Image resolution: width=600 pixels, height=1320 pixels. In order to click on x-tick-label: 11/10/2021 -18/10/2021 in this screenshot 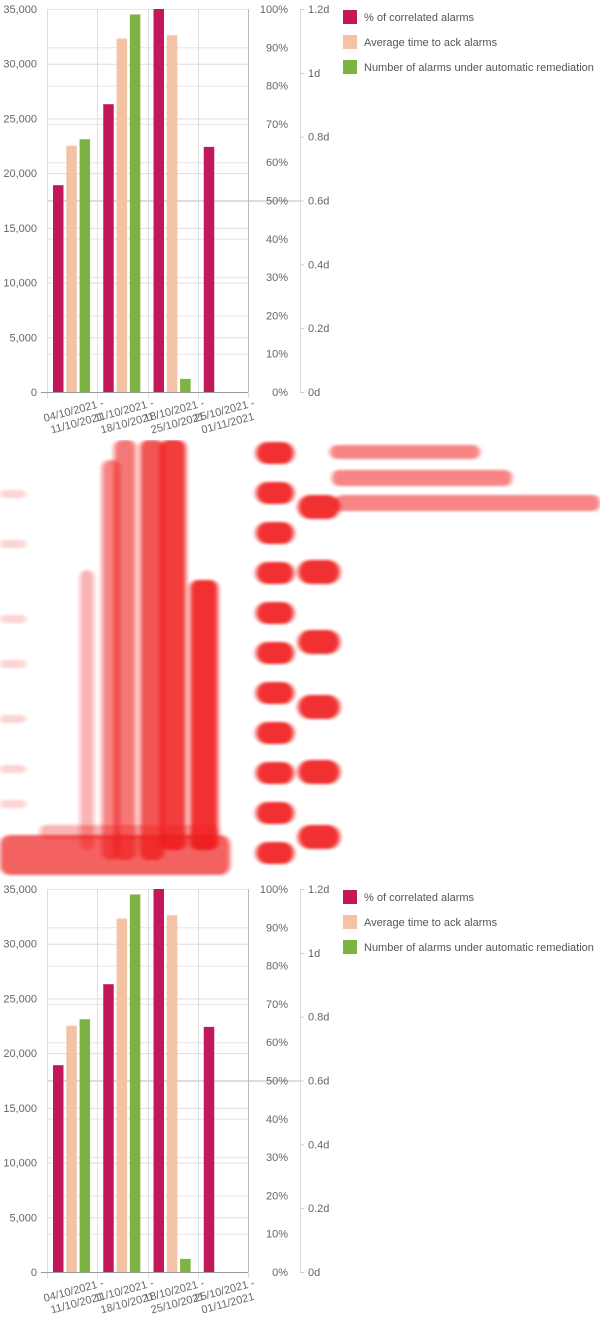, I will do `click(124, 1296)`.